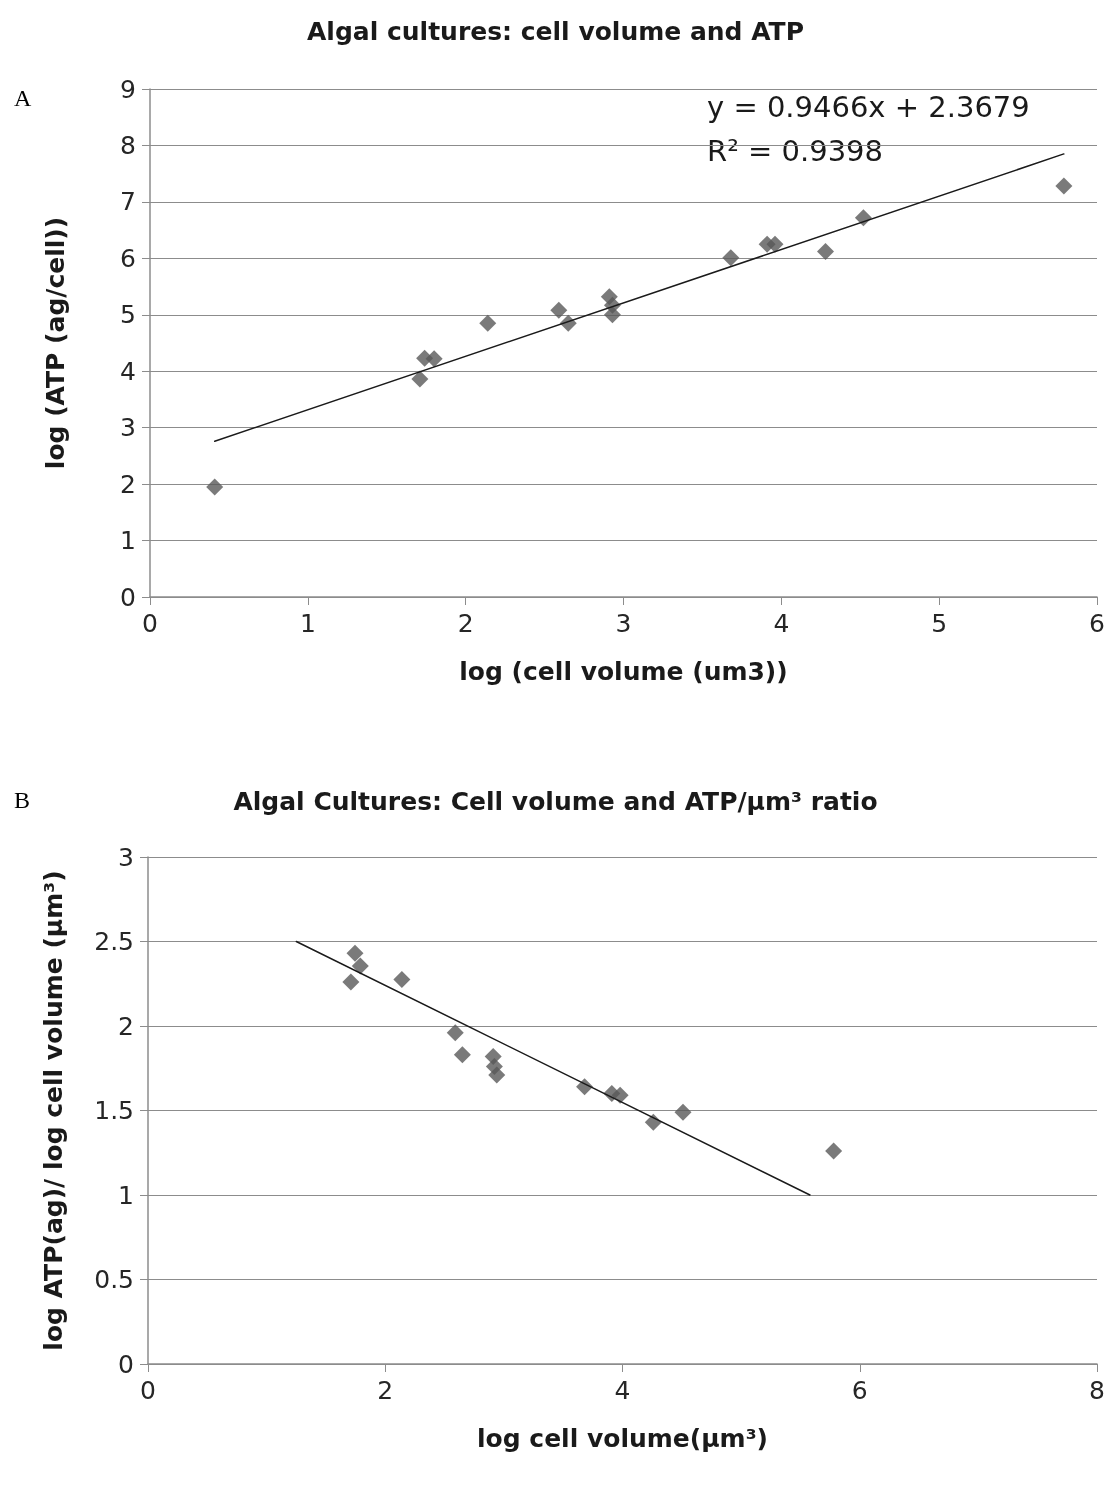 The image size is (1111, 1487). I want to click on y-tick-label: 2.5, so click(114, 941).